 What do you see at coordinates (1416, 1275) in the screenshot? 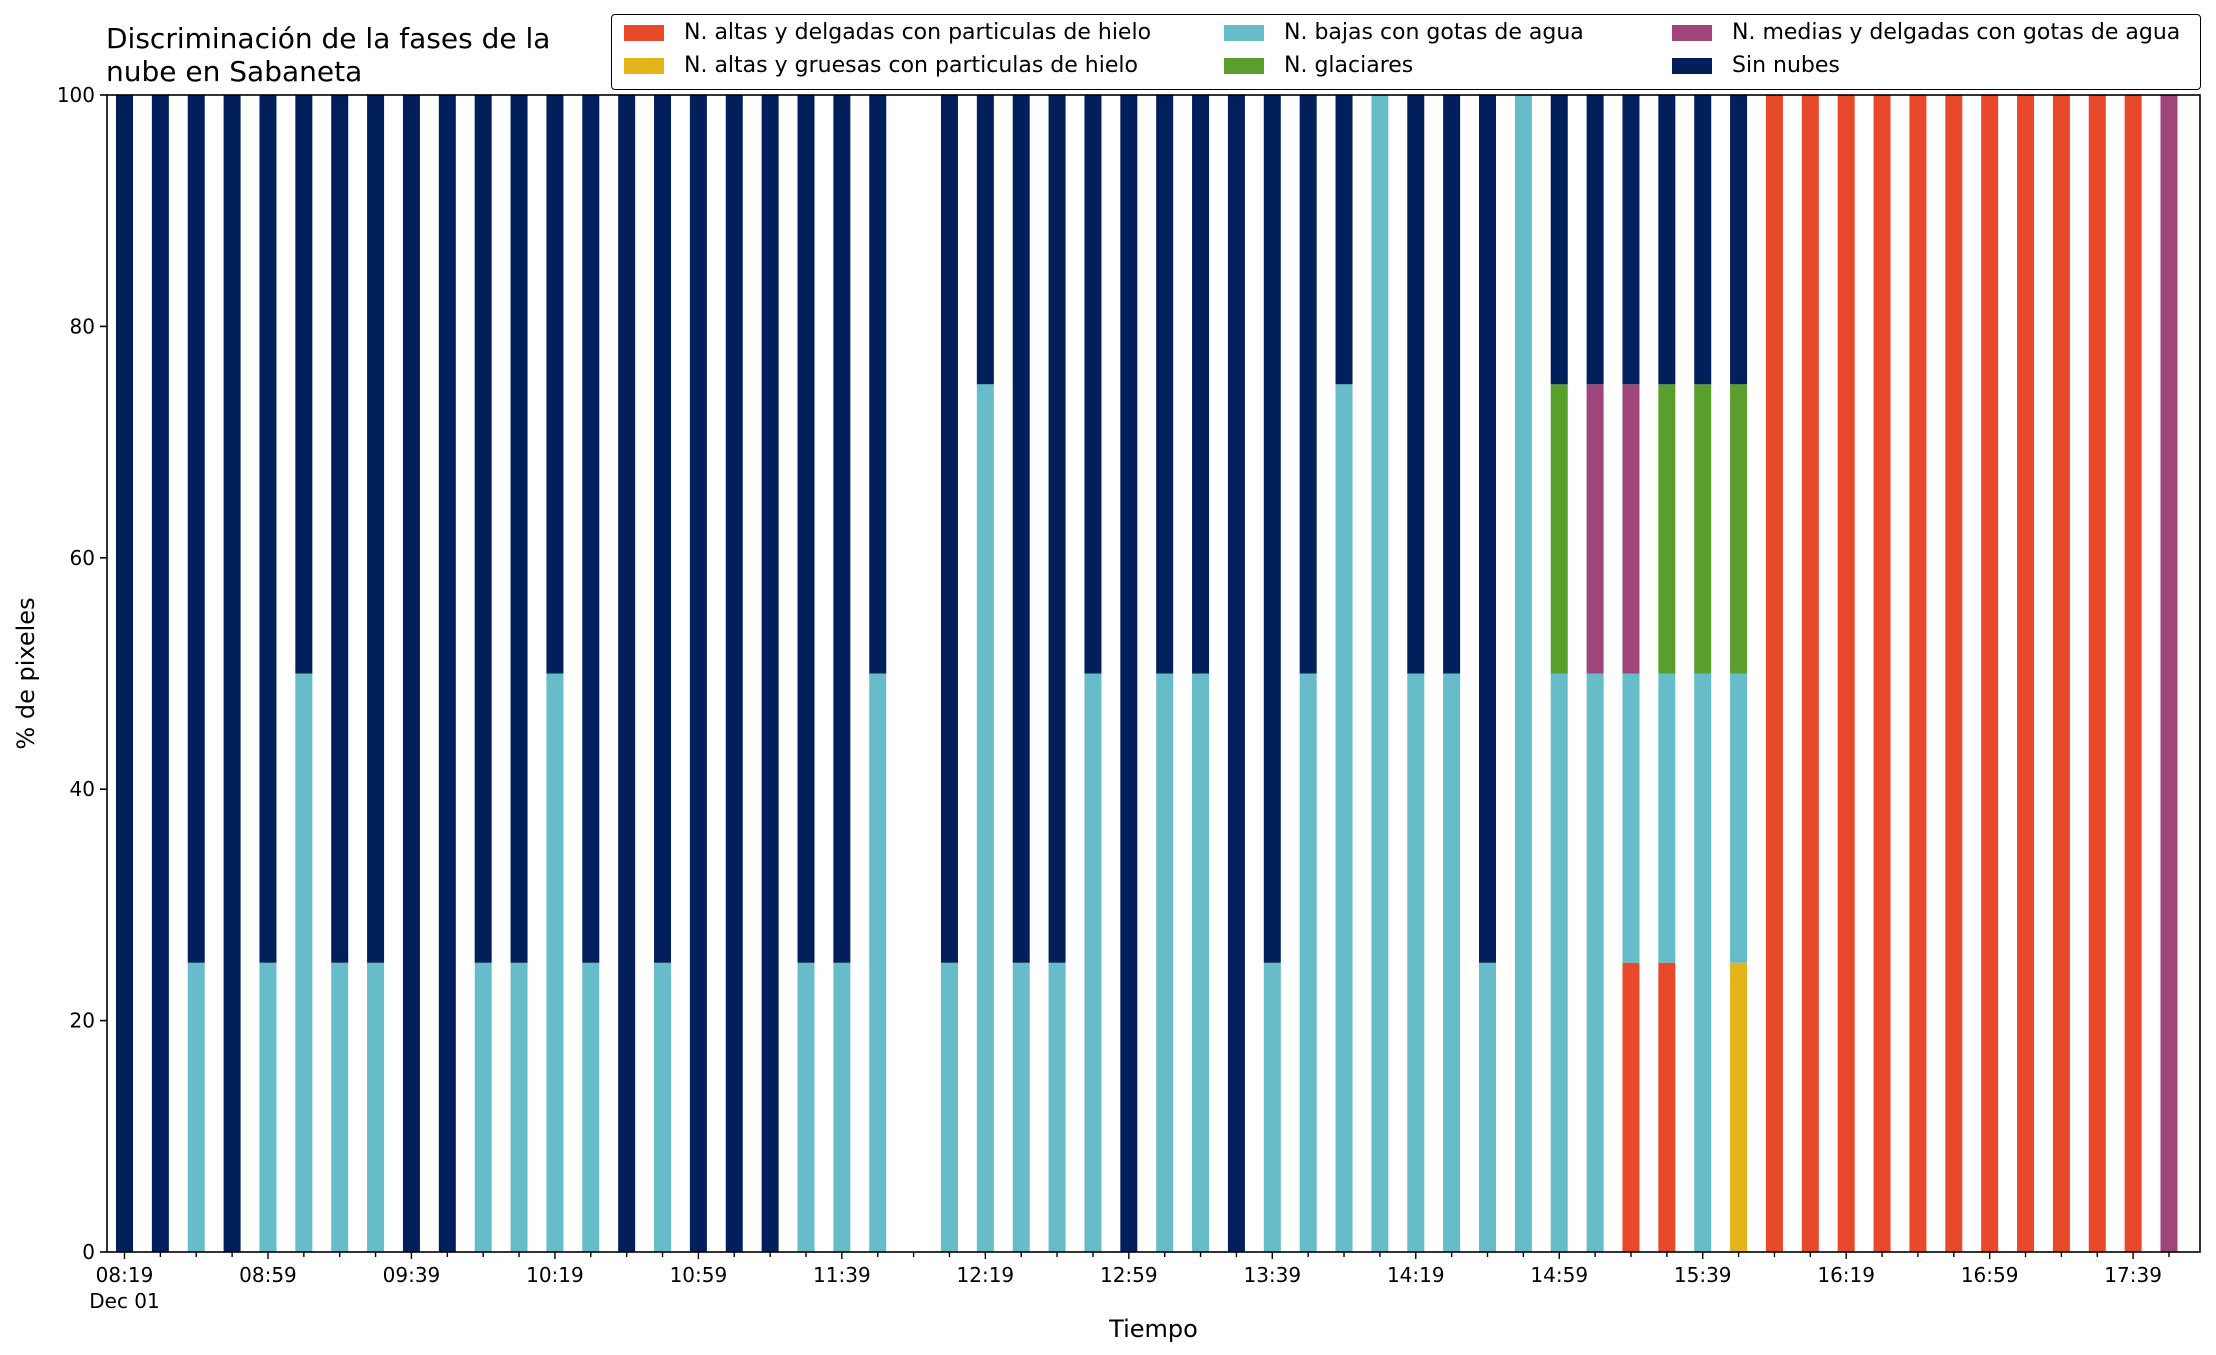
I see `x-tick-label: 14:19` at bounding box center [1416, 1275].